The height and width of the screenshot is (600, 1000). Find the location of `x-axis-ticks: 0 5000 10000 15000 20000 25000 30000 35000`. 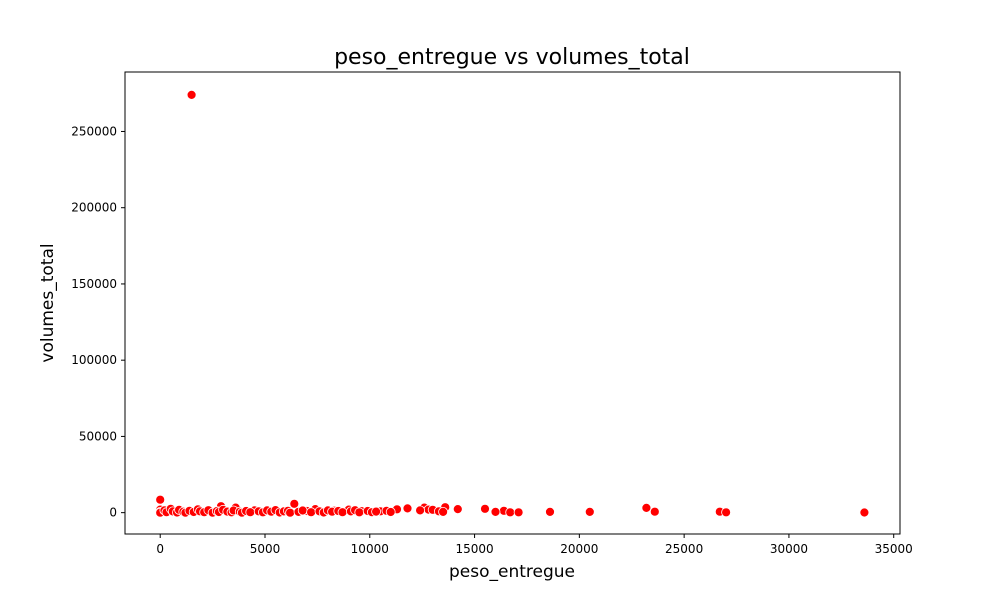

x-axis-ticks: 0 5000 10000 15000 20000 25000 30000 35000 is located at coordinates (534, 545).